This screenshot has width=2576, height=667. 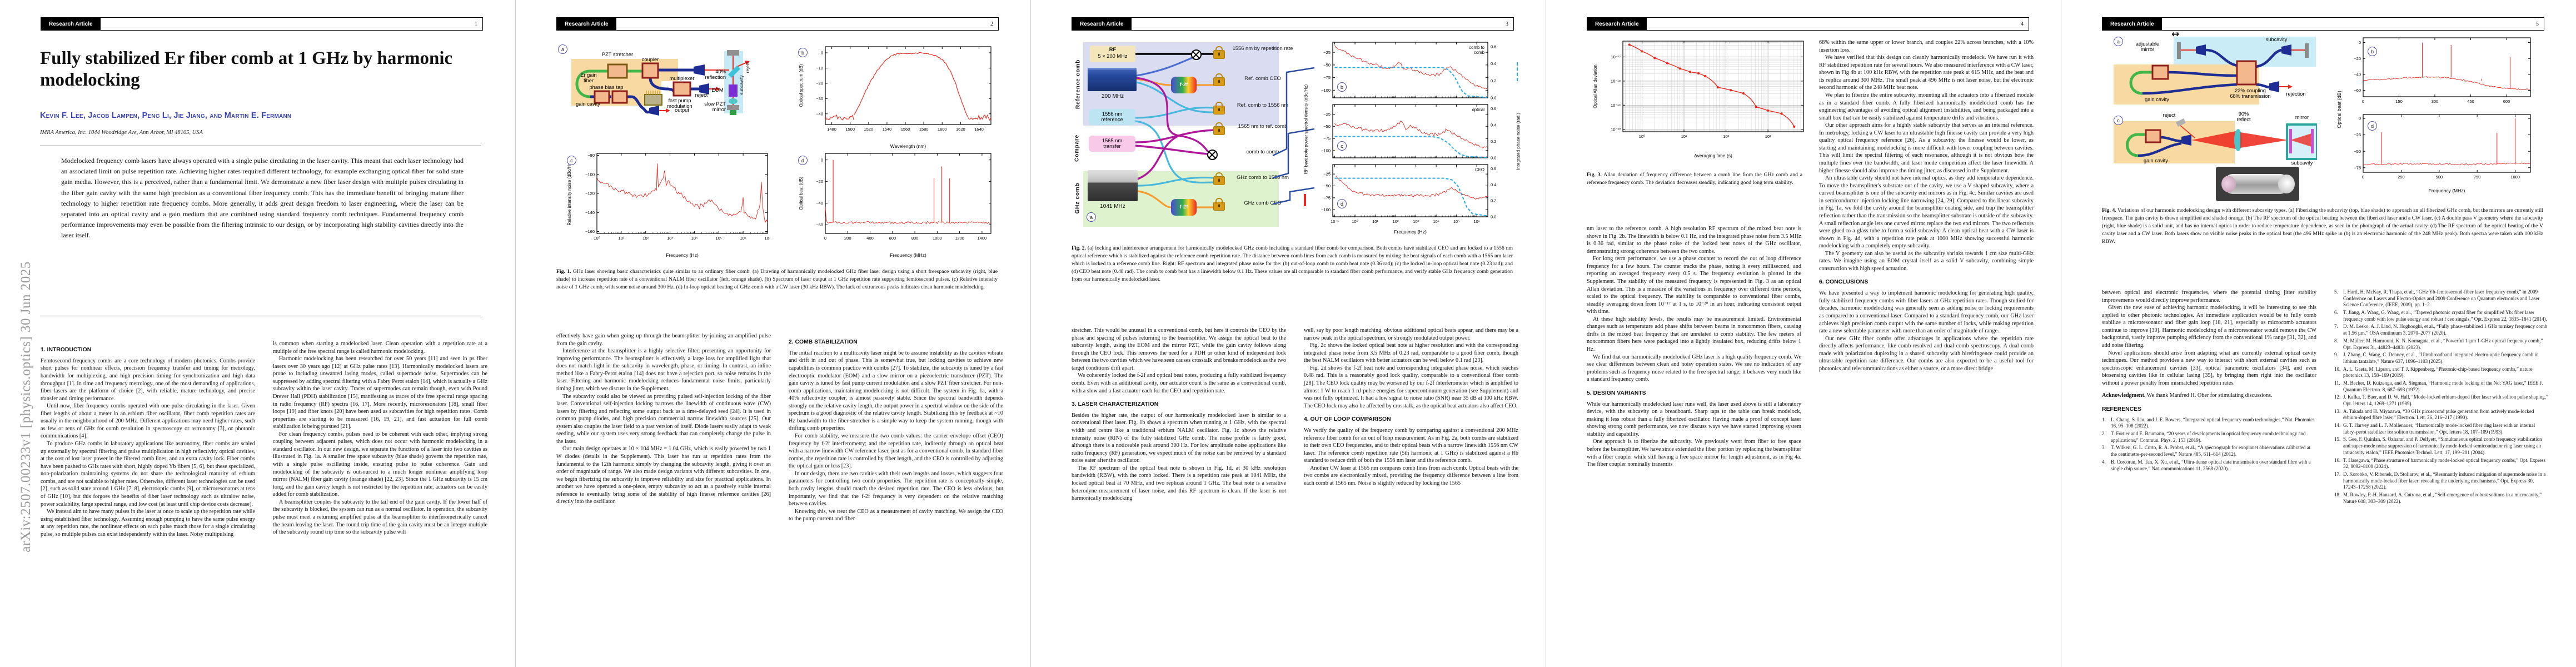 I want to click on panel-letter-b: b, so click(x=1342, y=87).